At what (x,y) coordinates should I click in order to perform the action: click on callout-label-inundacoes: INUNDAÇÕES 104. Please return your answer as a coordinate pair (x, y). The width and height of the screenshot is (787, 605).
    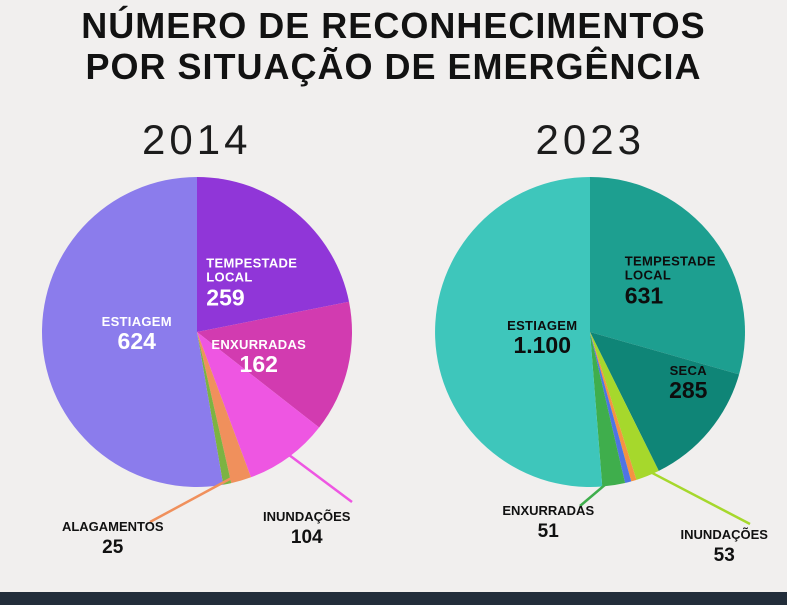
    Looking at the image, I should click on (306, 530).